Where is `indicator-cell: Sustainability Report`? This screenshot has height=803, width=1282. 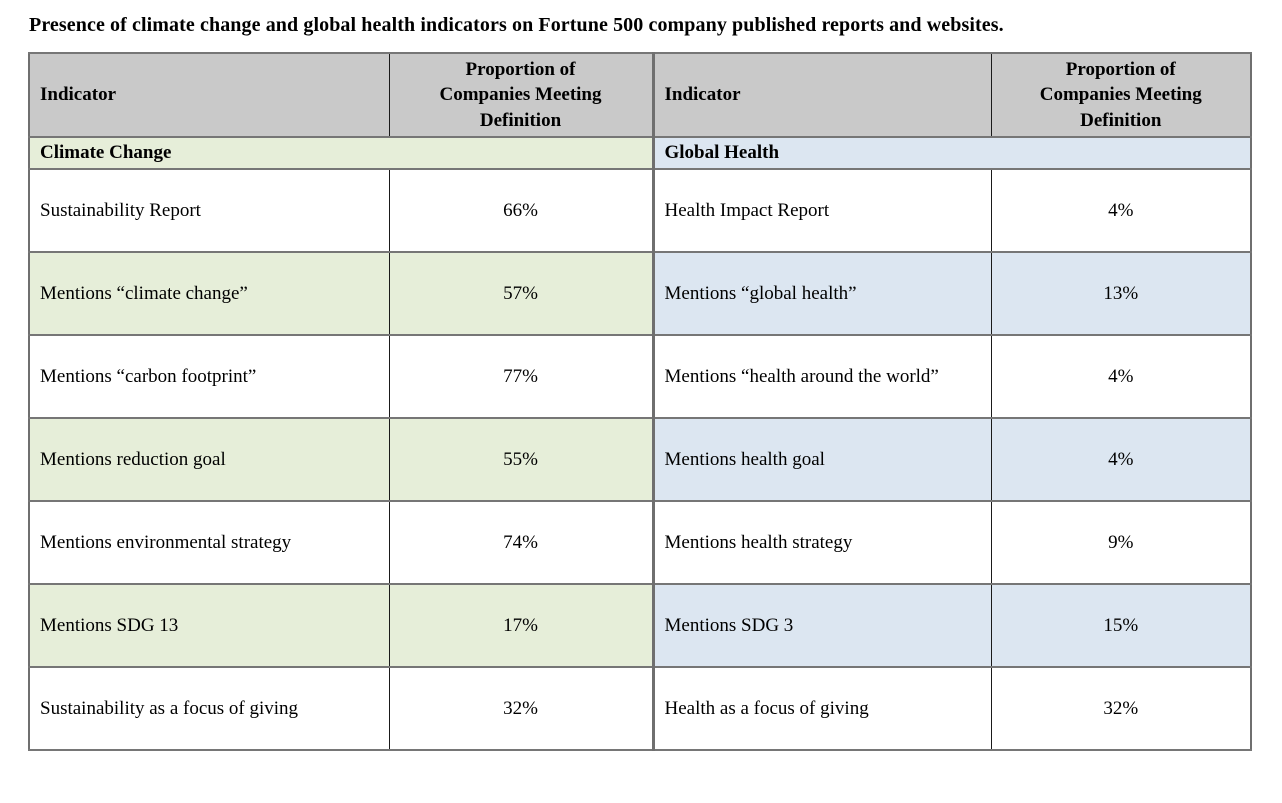 indicator-cell: Sustainability Report is located at coordinates (209, 210).